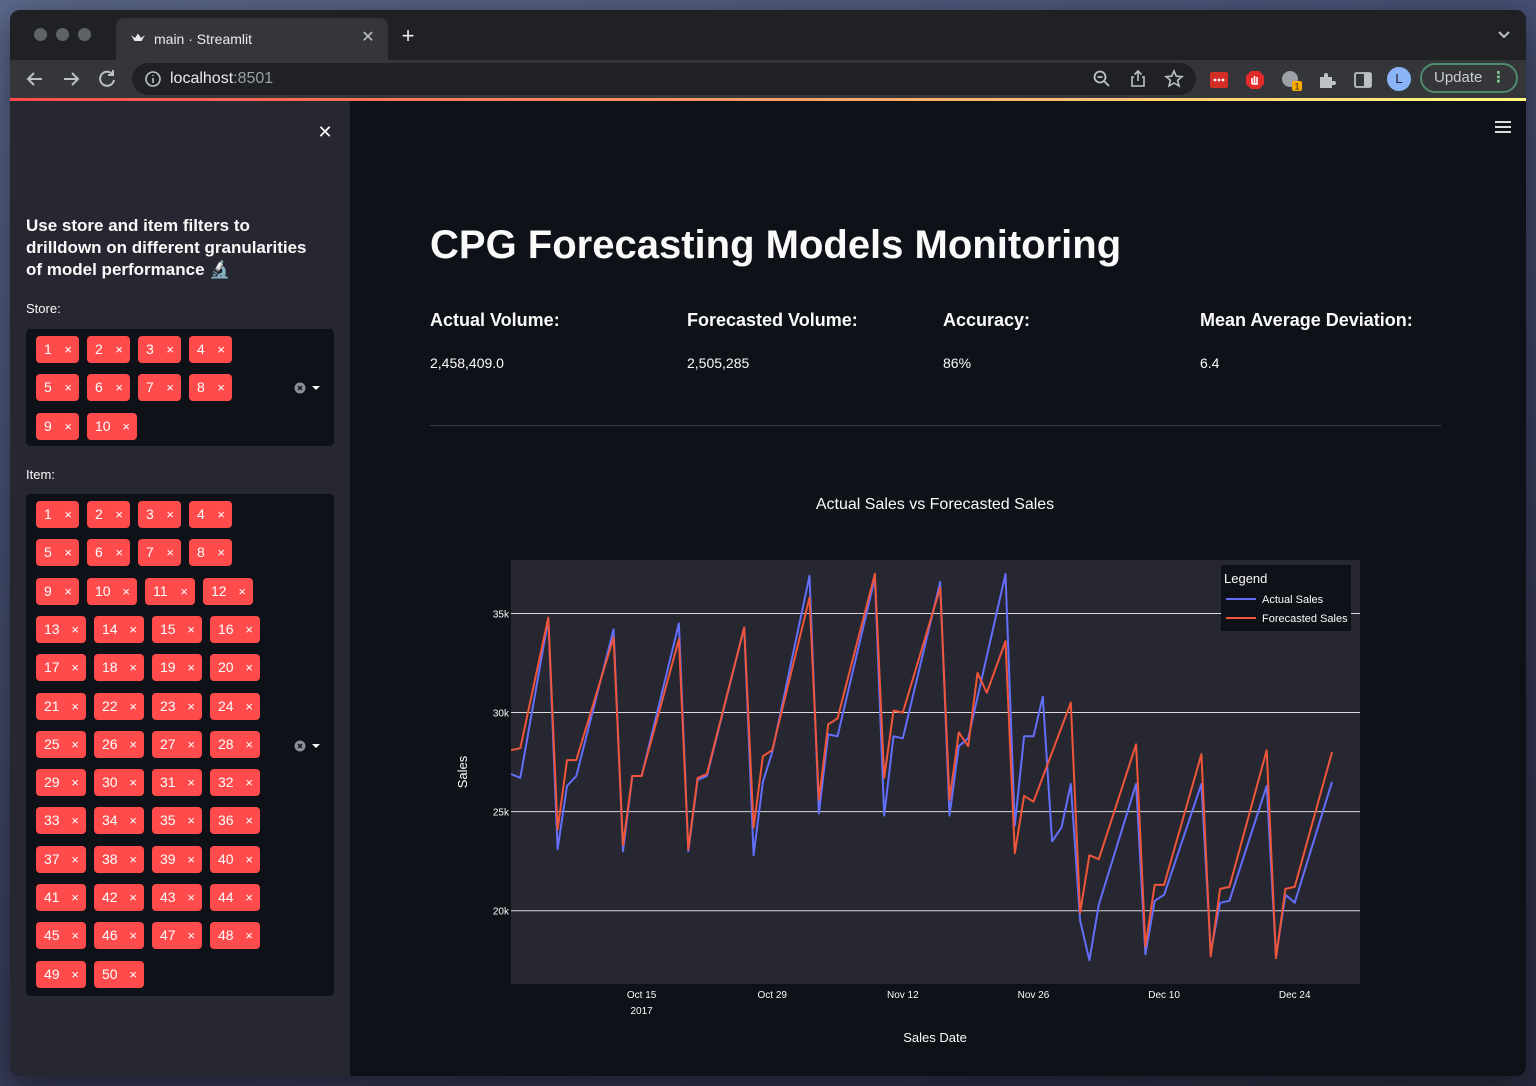 The image size is (1536, 1086). Describe the element at coordinates (119, 936) in the screenshot. I see `item-chip-46: 46 ×` at that location.